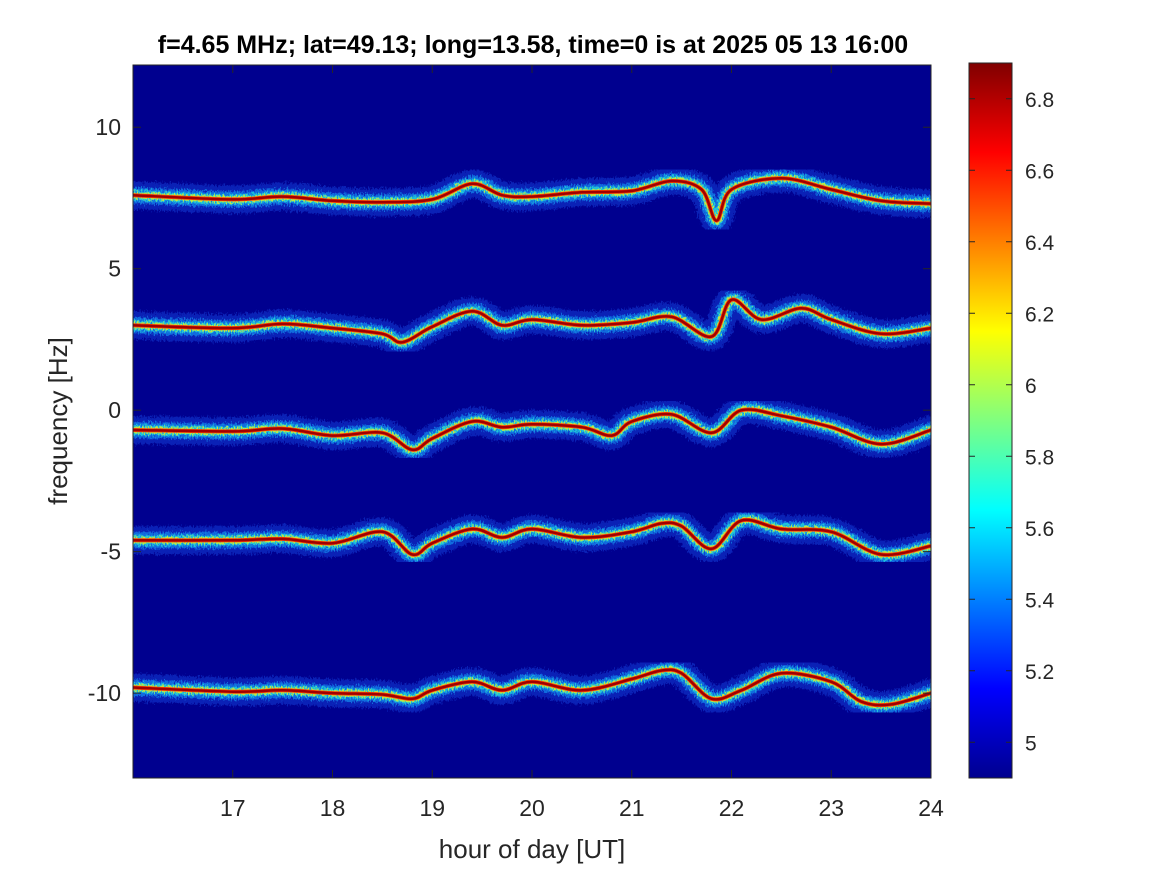 Image resolution: width=1167 pixels, height=875 pixels. Describe the element at coordinates (632, 808) in the screenshot. I see `x-tick-label: 21` at that location.